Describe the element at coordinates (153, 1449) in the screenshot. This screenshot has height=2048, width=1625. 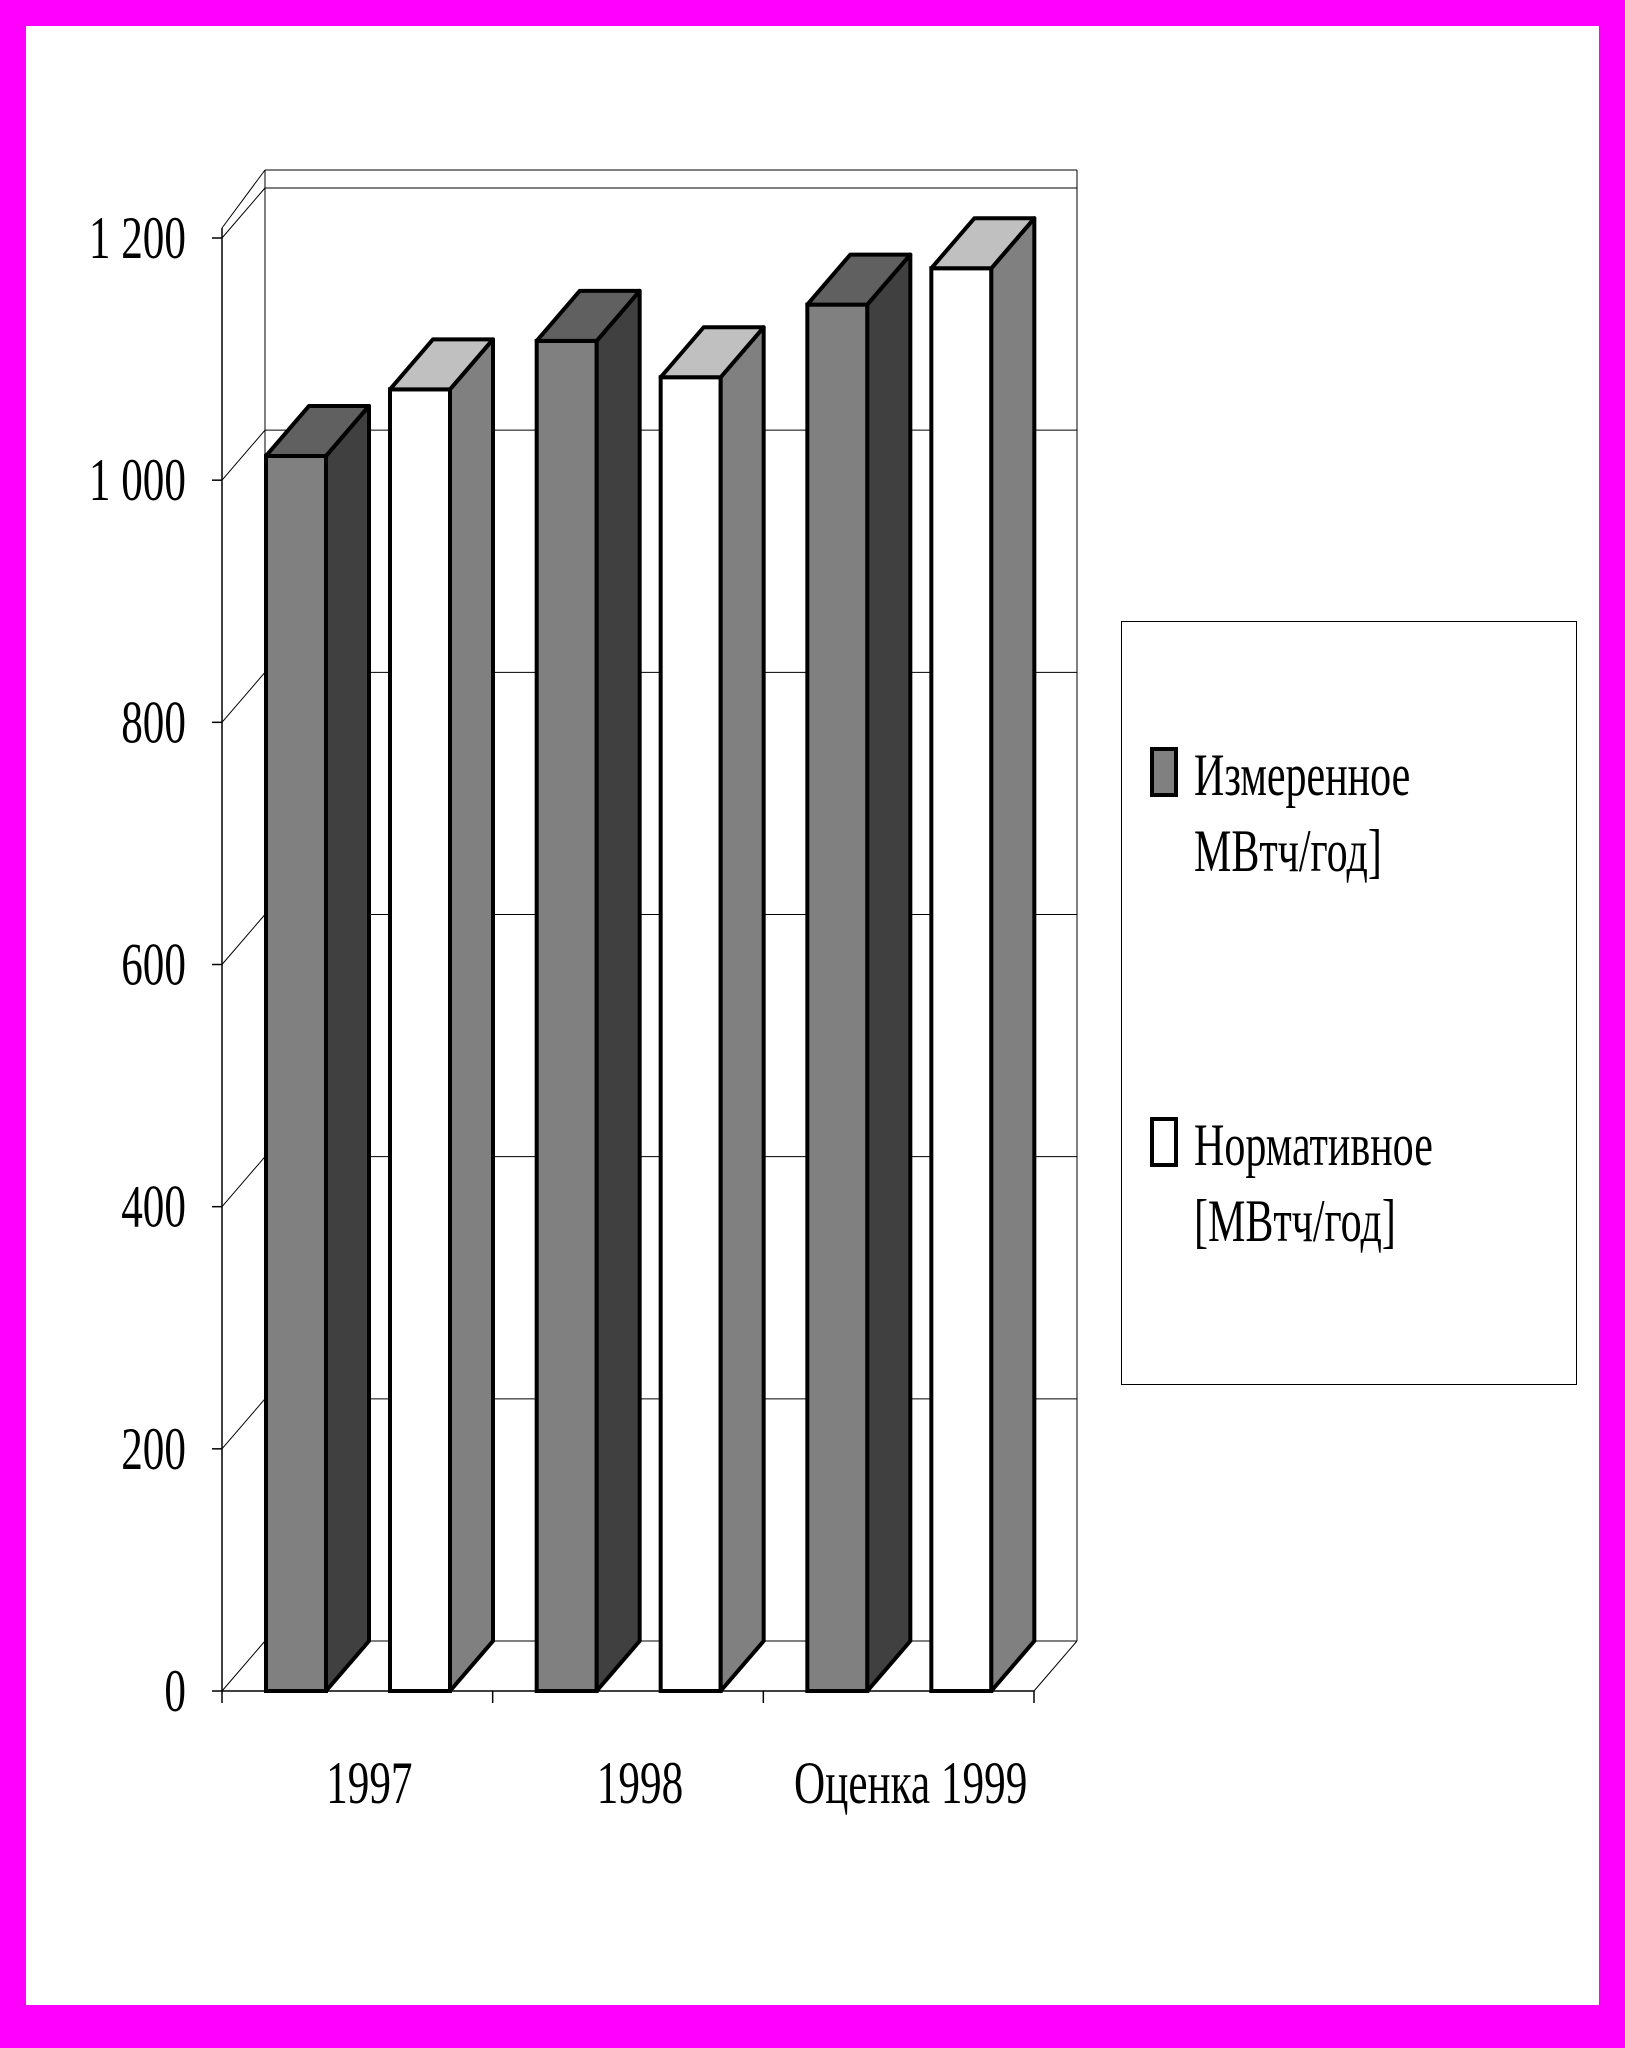
I see `y-tick-label: 200` at that location.